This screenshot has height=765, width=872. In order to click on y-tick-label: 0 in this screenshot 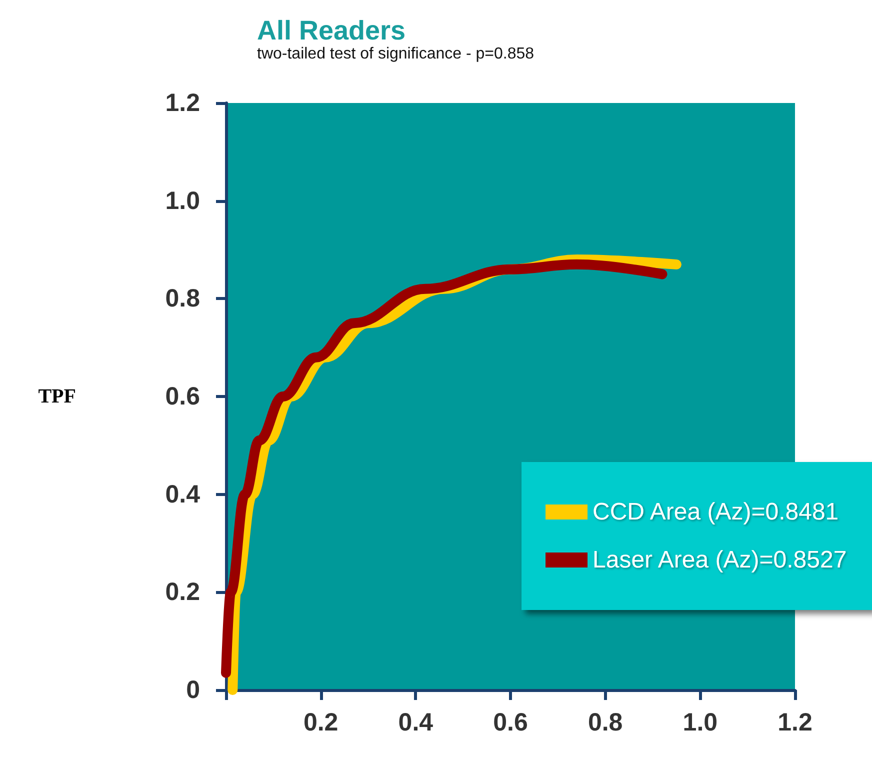, I will do `click(193, 690)`.